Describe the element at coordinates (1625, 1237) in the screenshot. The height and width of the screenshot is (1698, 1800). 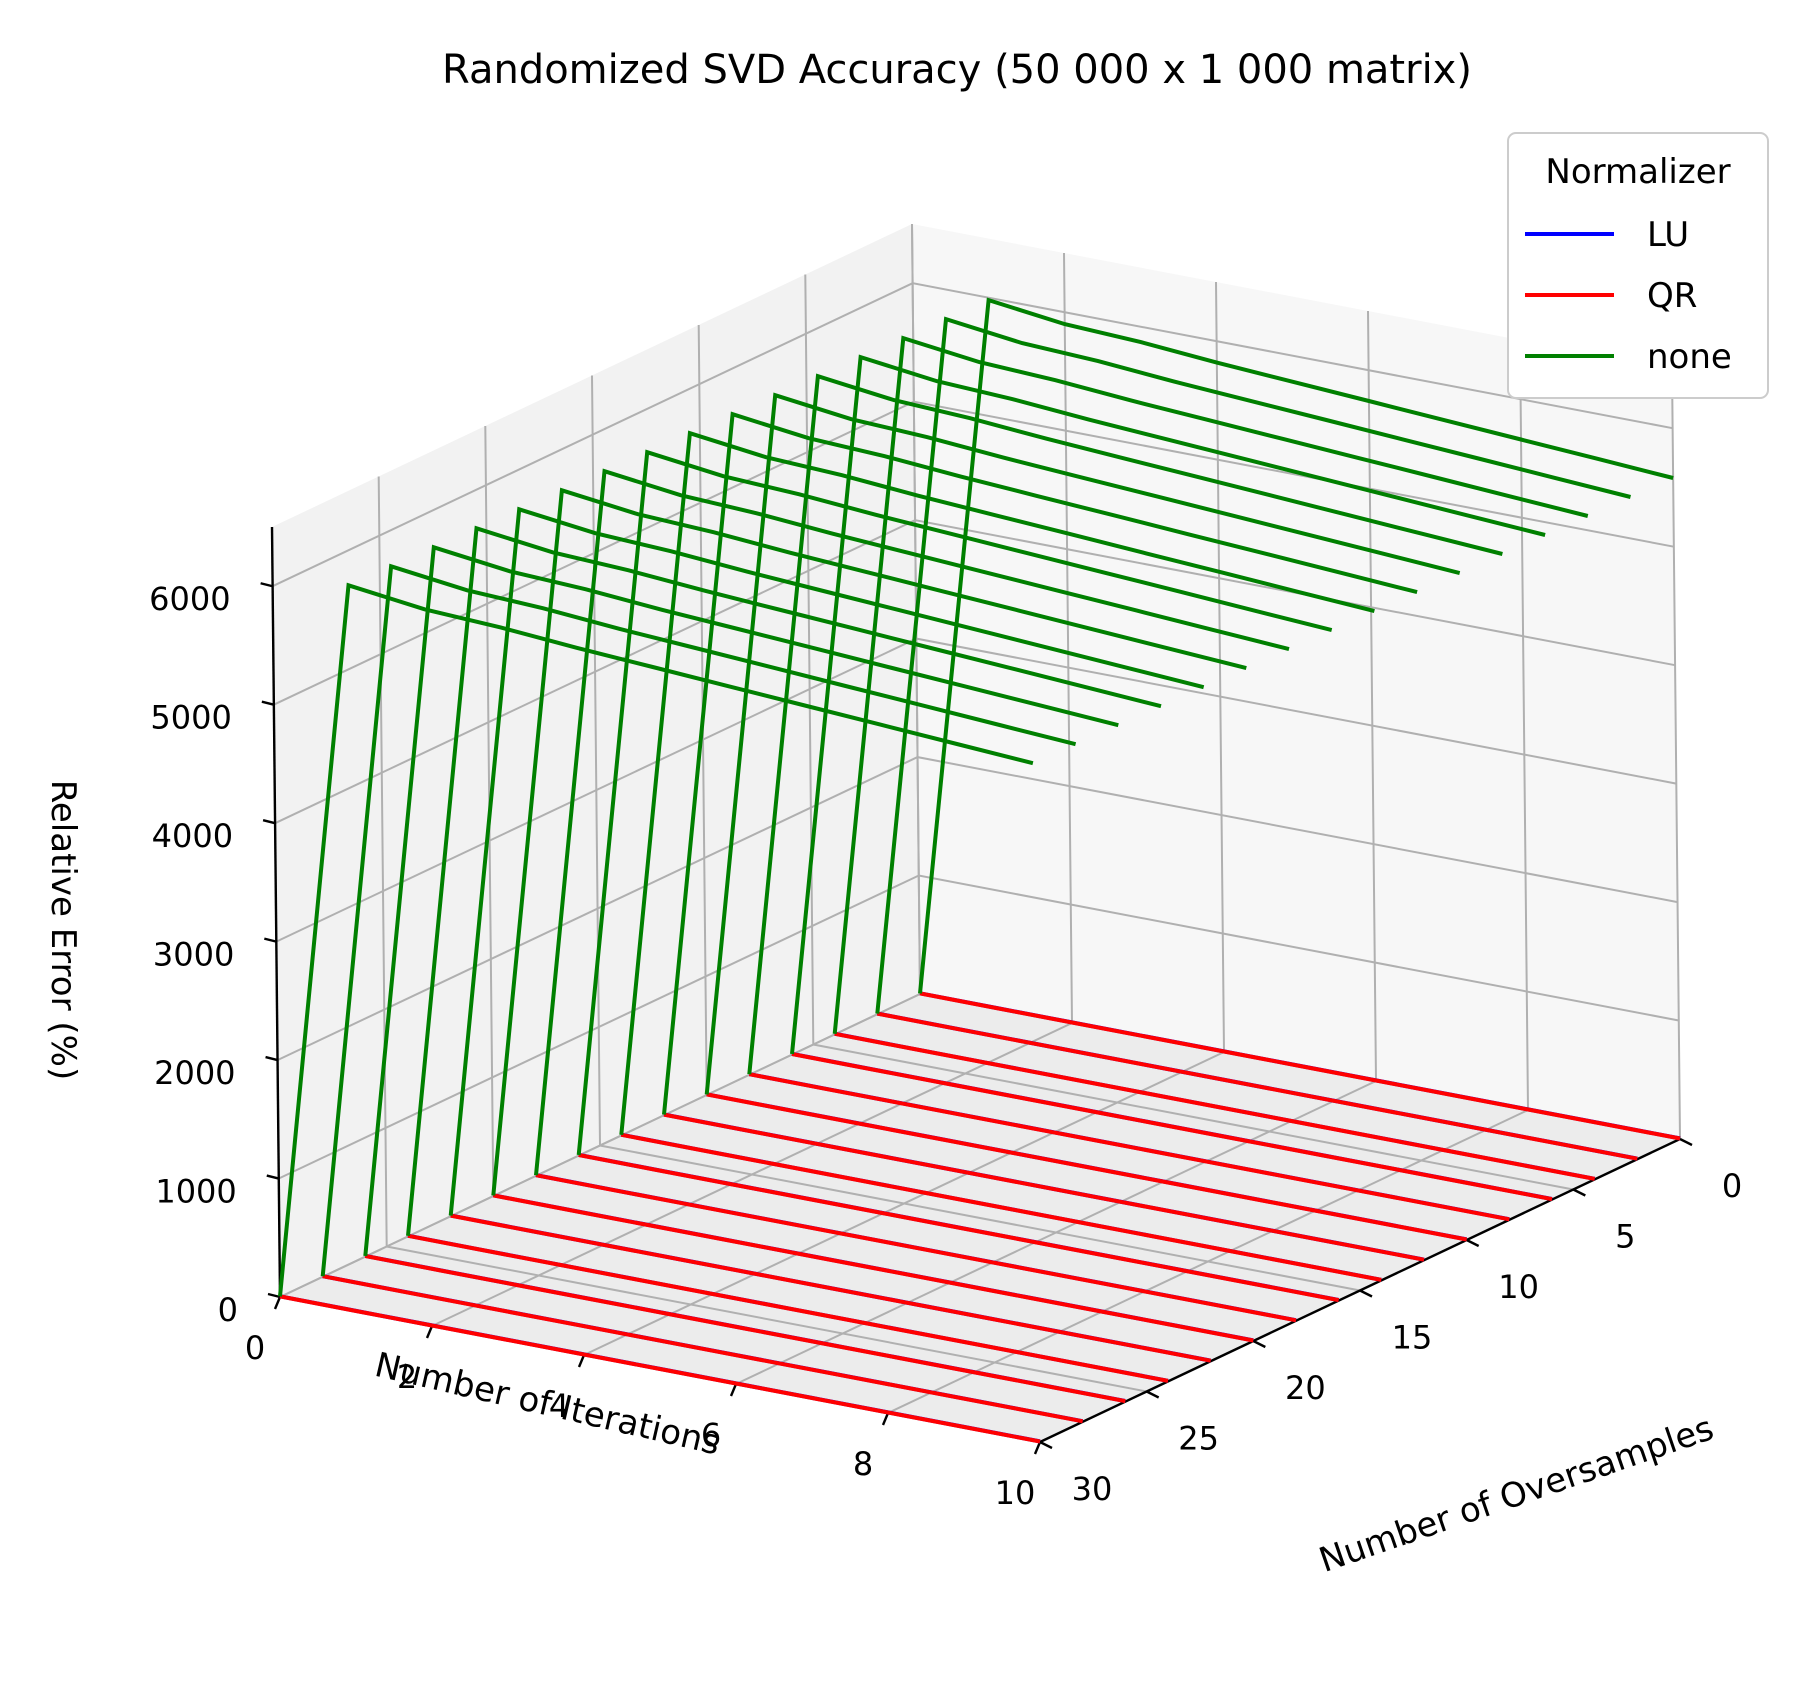
I see `y-tick-label: 5` at that location.